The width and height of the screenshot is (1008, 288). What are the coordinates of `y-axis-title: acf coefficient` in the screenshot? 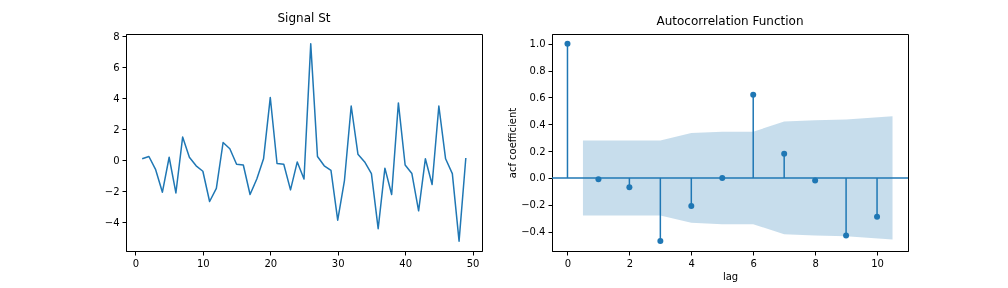 It's located at (513, 143).